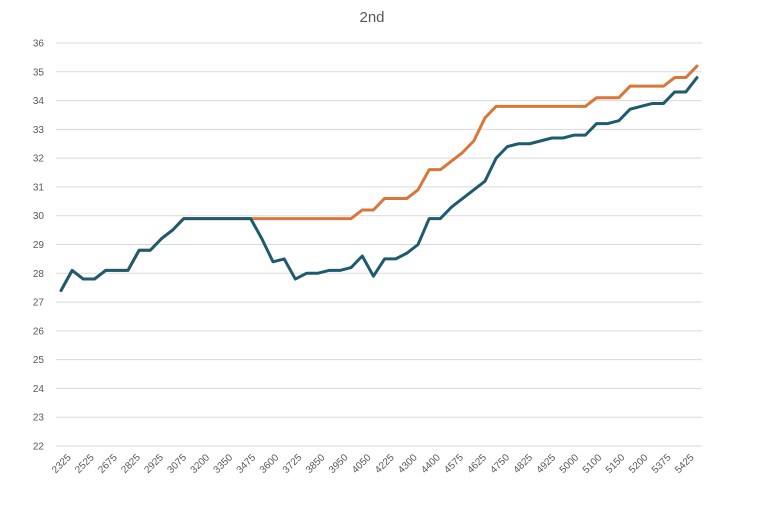 This screenshot has width=773, height=509. What do you see at coordinates (39, 447) in the screenshot?
I see `y-tick-label: 22` at bounding box center [39, 447].